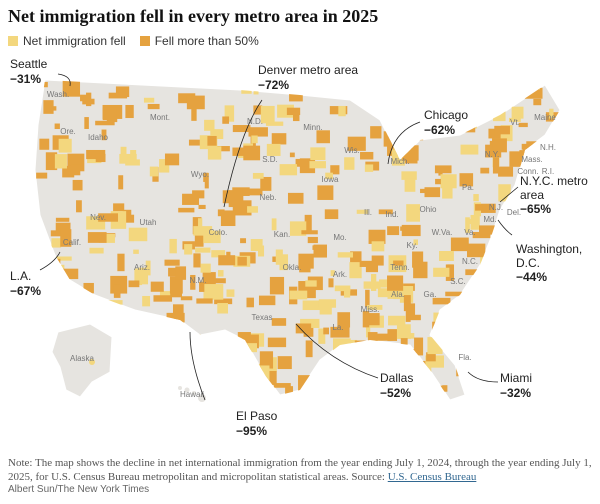 Image resolution: width=600 pixels, height=504 pixels. Describe the element at coordinates (98, 217) in the screenshot. I see `state-label: Nev.` at that location.